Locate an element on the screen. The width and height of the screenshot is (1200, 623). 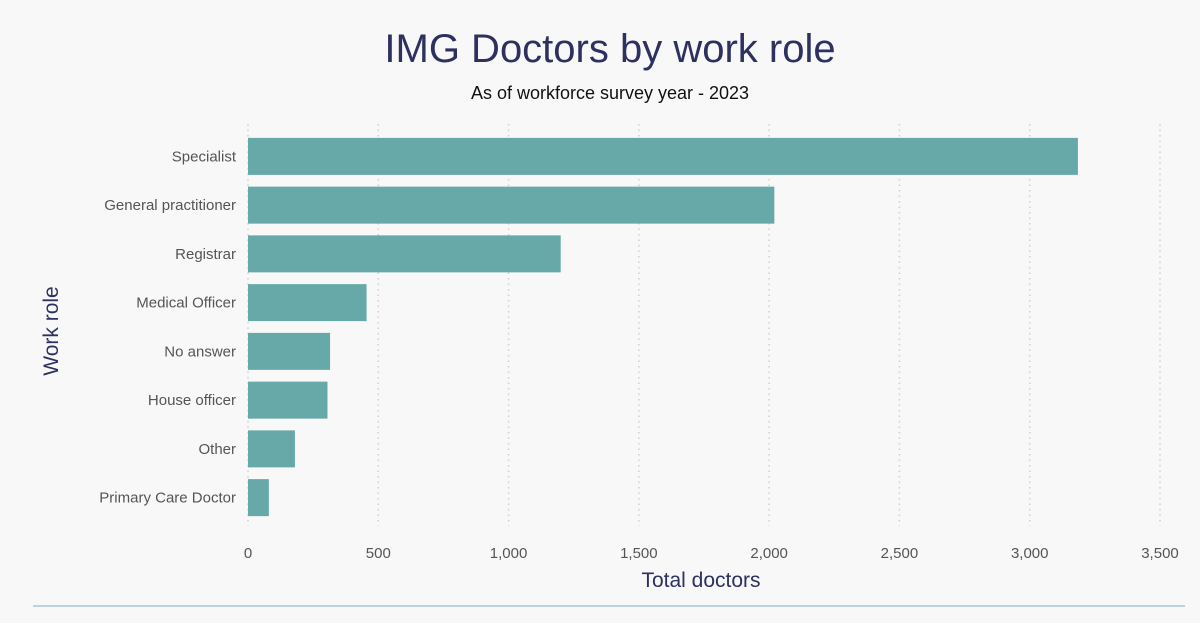
chart-subtitle: As of workforce survey year - 2023 is located at coordinates (610, 93).